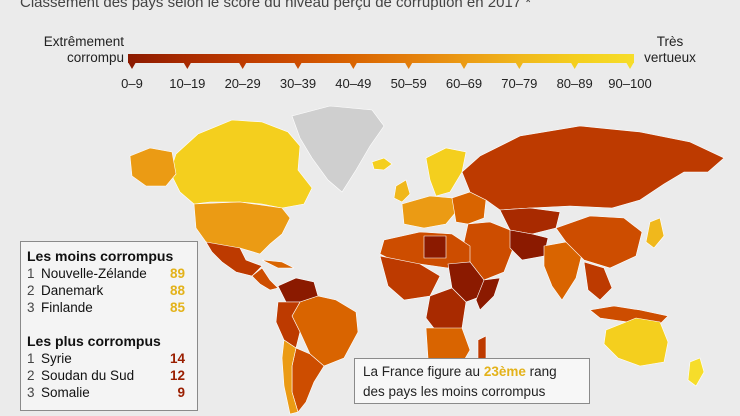  Describe the element at coordinates (529, 245) in the screenshot. I see `country-iran` at that location.